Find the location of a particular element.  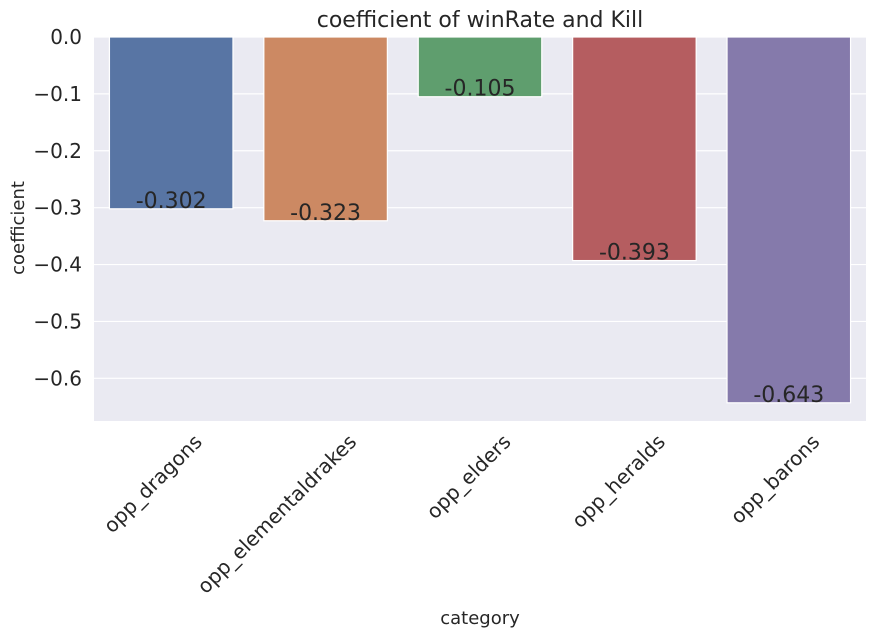

y-tick-label: −0.3 is located at coordinates (57, 208).